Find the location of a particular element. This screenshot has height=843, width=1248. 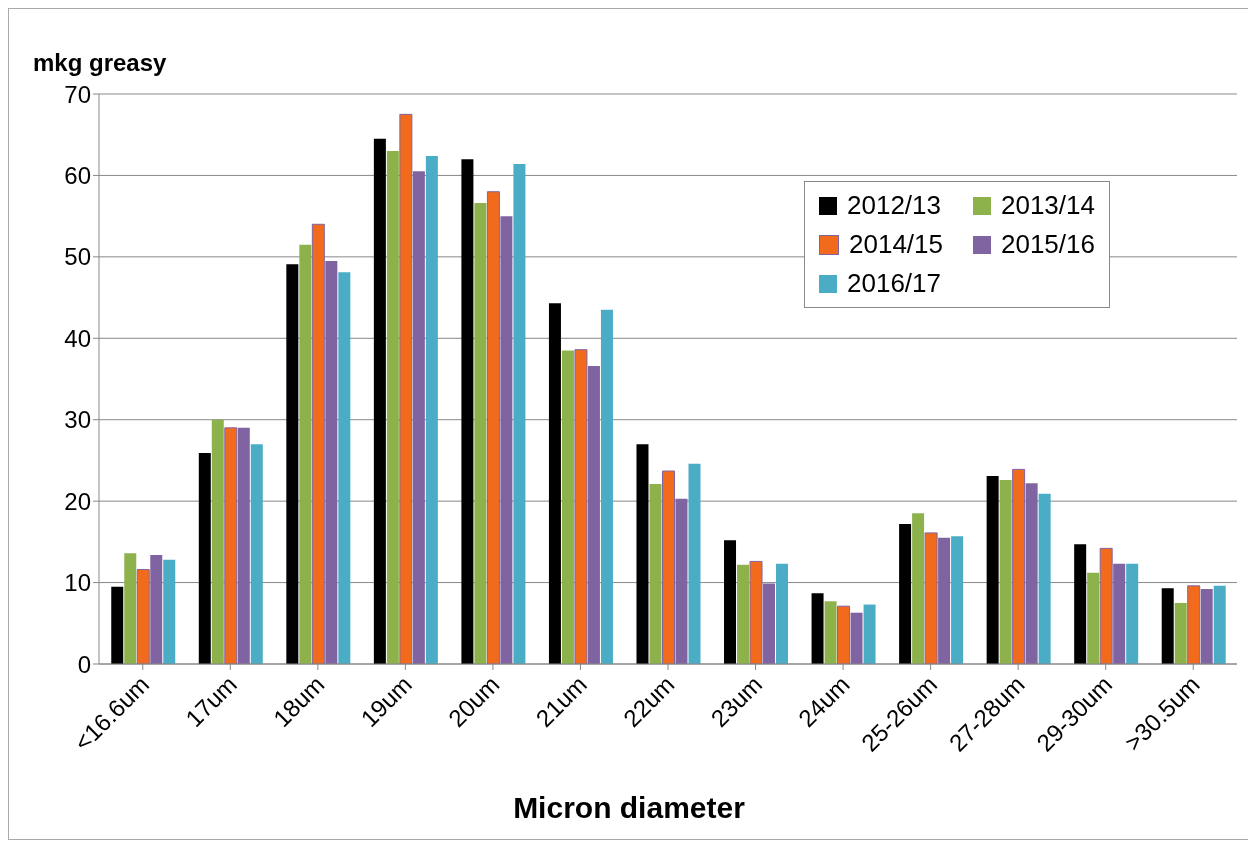

legend-label: 2012/13 is located at coordinates (894, 205).